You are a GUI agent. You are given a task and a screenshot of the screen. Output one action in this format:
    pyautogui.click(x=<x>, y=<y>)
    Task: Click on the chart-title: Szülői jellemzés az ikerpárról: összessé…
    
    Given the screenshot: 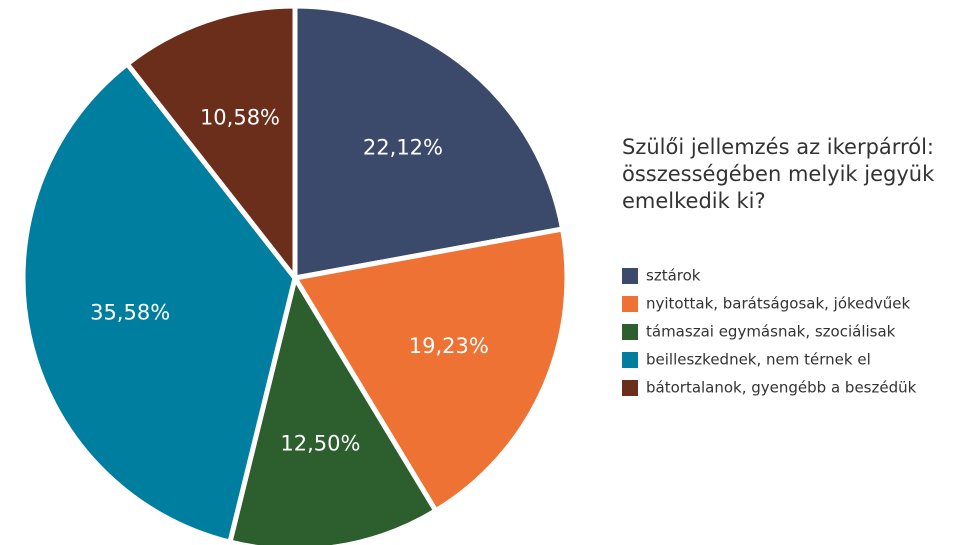 What is the action you would take?
    pyautogui.click(x=778, y=174)
    